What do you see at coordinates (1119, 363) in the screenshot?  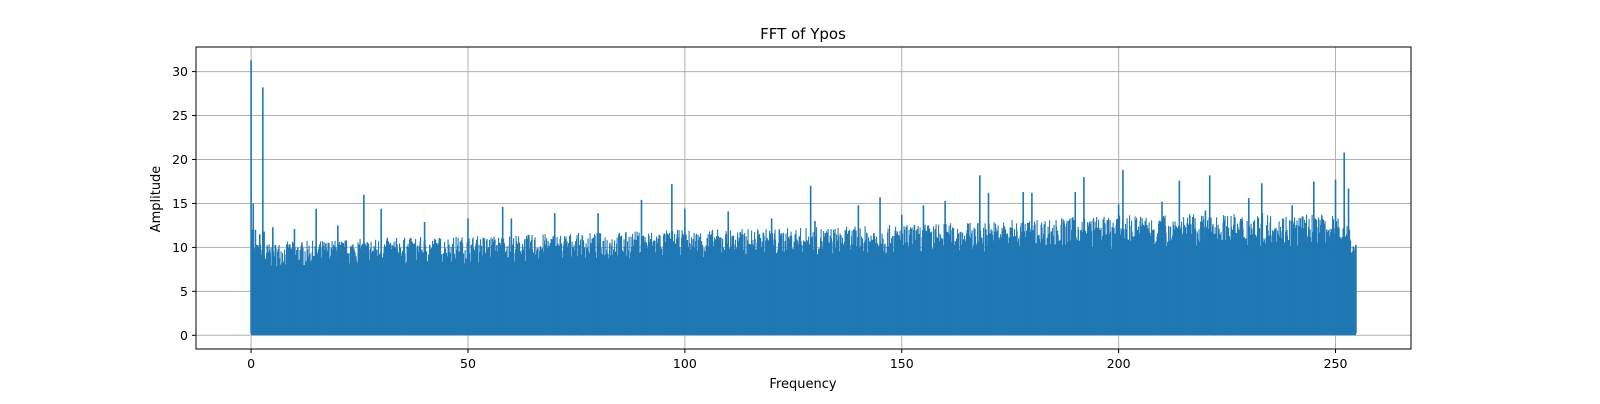 I see `x-tick-label: 200` at bounding box center [1119, 363].